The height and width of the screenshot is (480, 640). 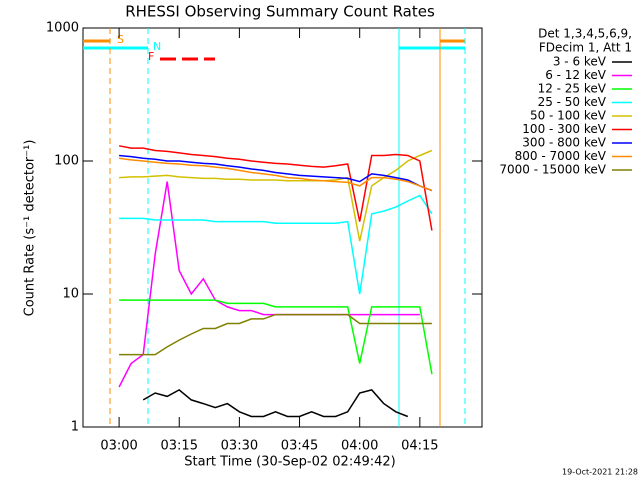 What do you see at coordinates (289, 462) in the screenshot?
I see `x-axis-label: Start Time (30-Sep-02 02:49:42)` at bounding box center [289, 462].